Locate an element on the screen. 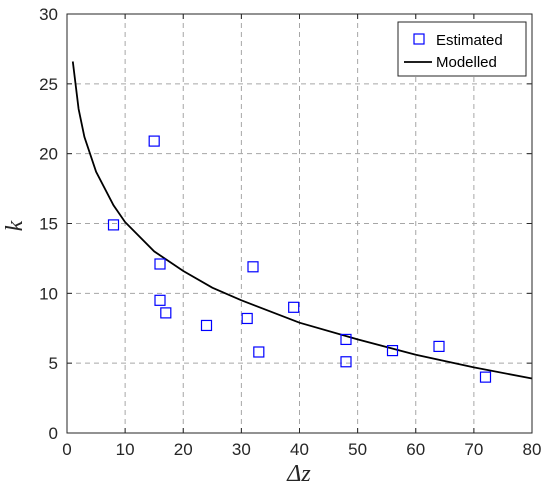  y-tick-label: 0 is located at coordinates (53, 433).